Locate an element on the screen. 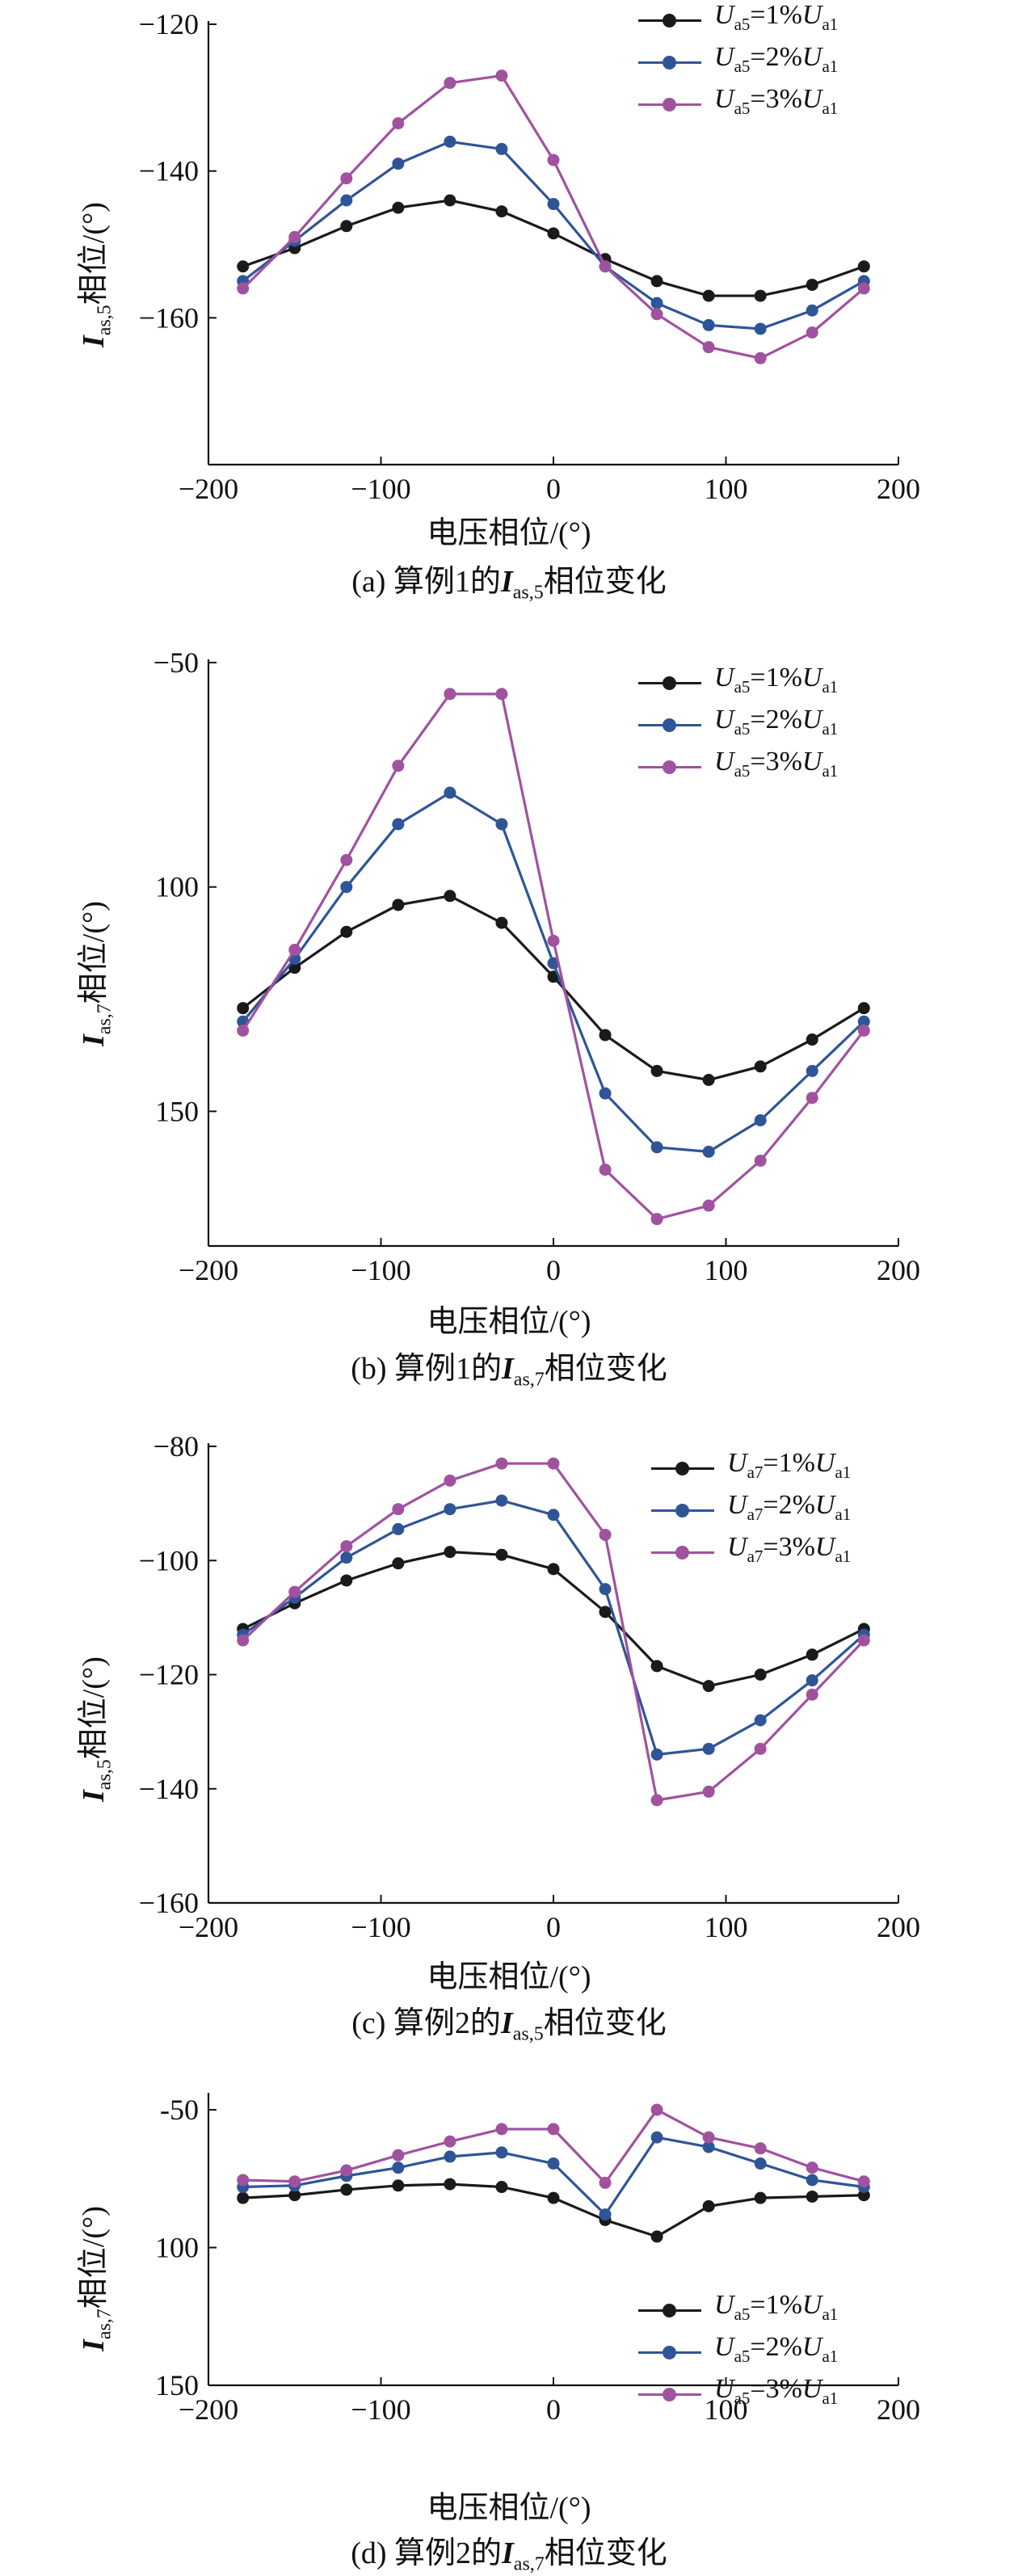  y-tick-label: 100 is located at coordinates (177, 887).